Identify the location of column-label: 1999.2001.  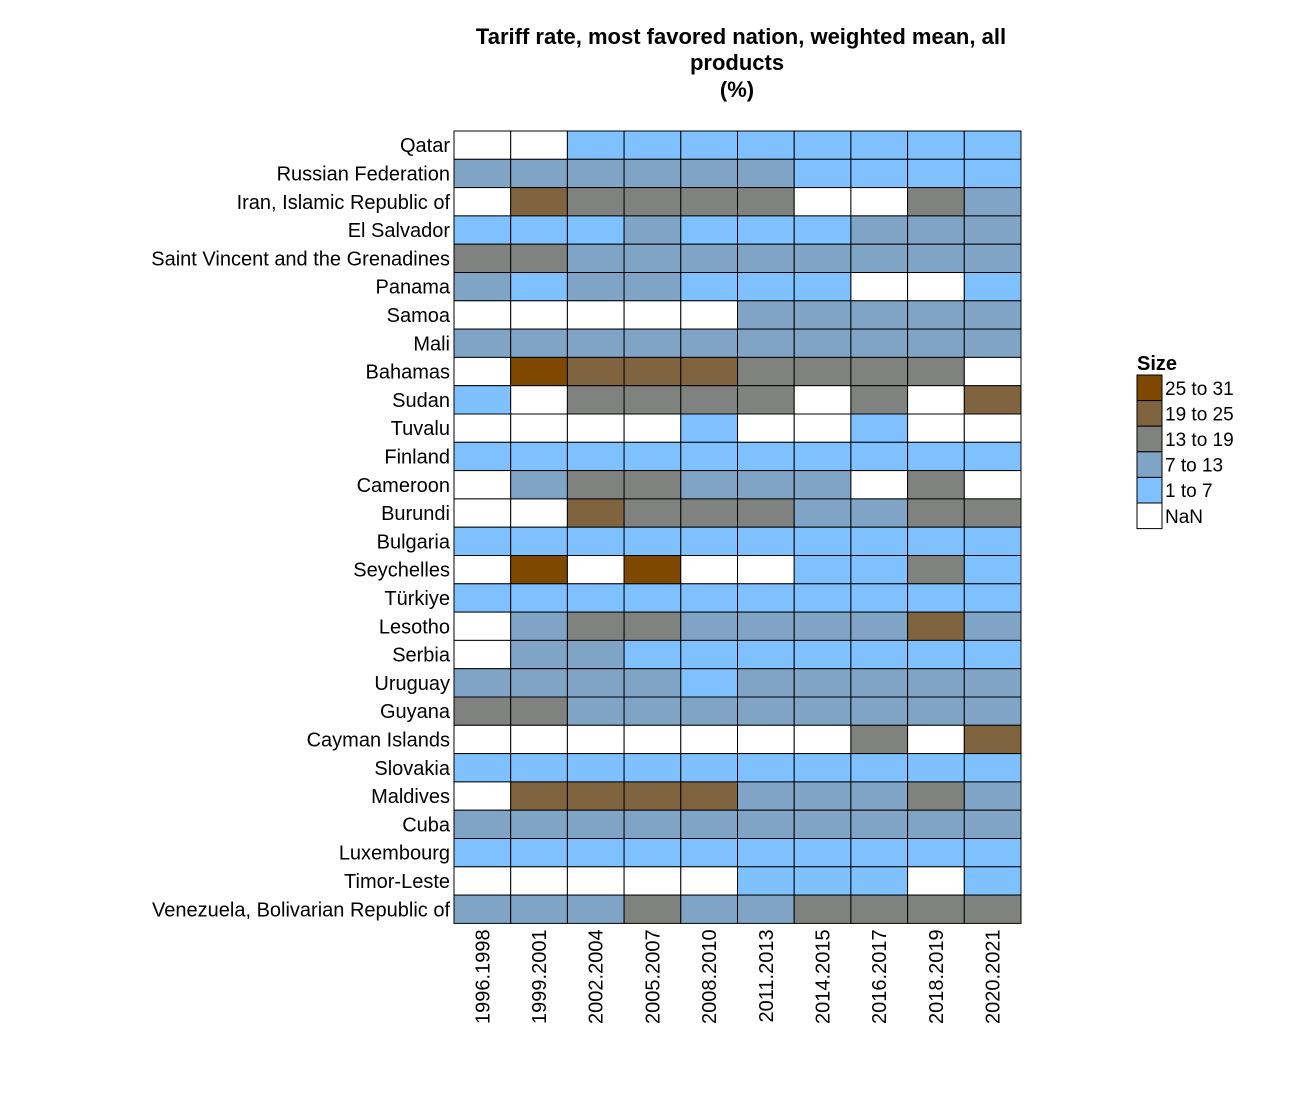
(540, 976).